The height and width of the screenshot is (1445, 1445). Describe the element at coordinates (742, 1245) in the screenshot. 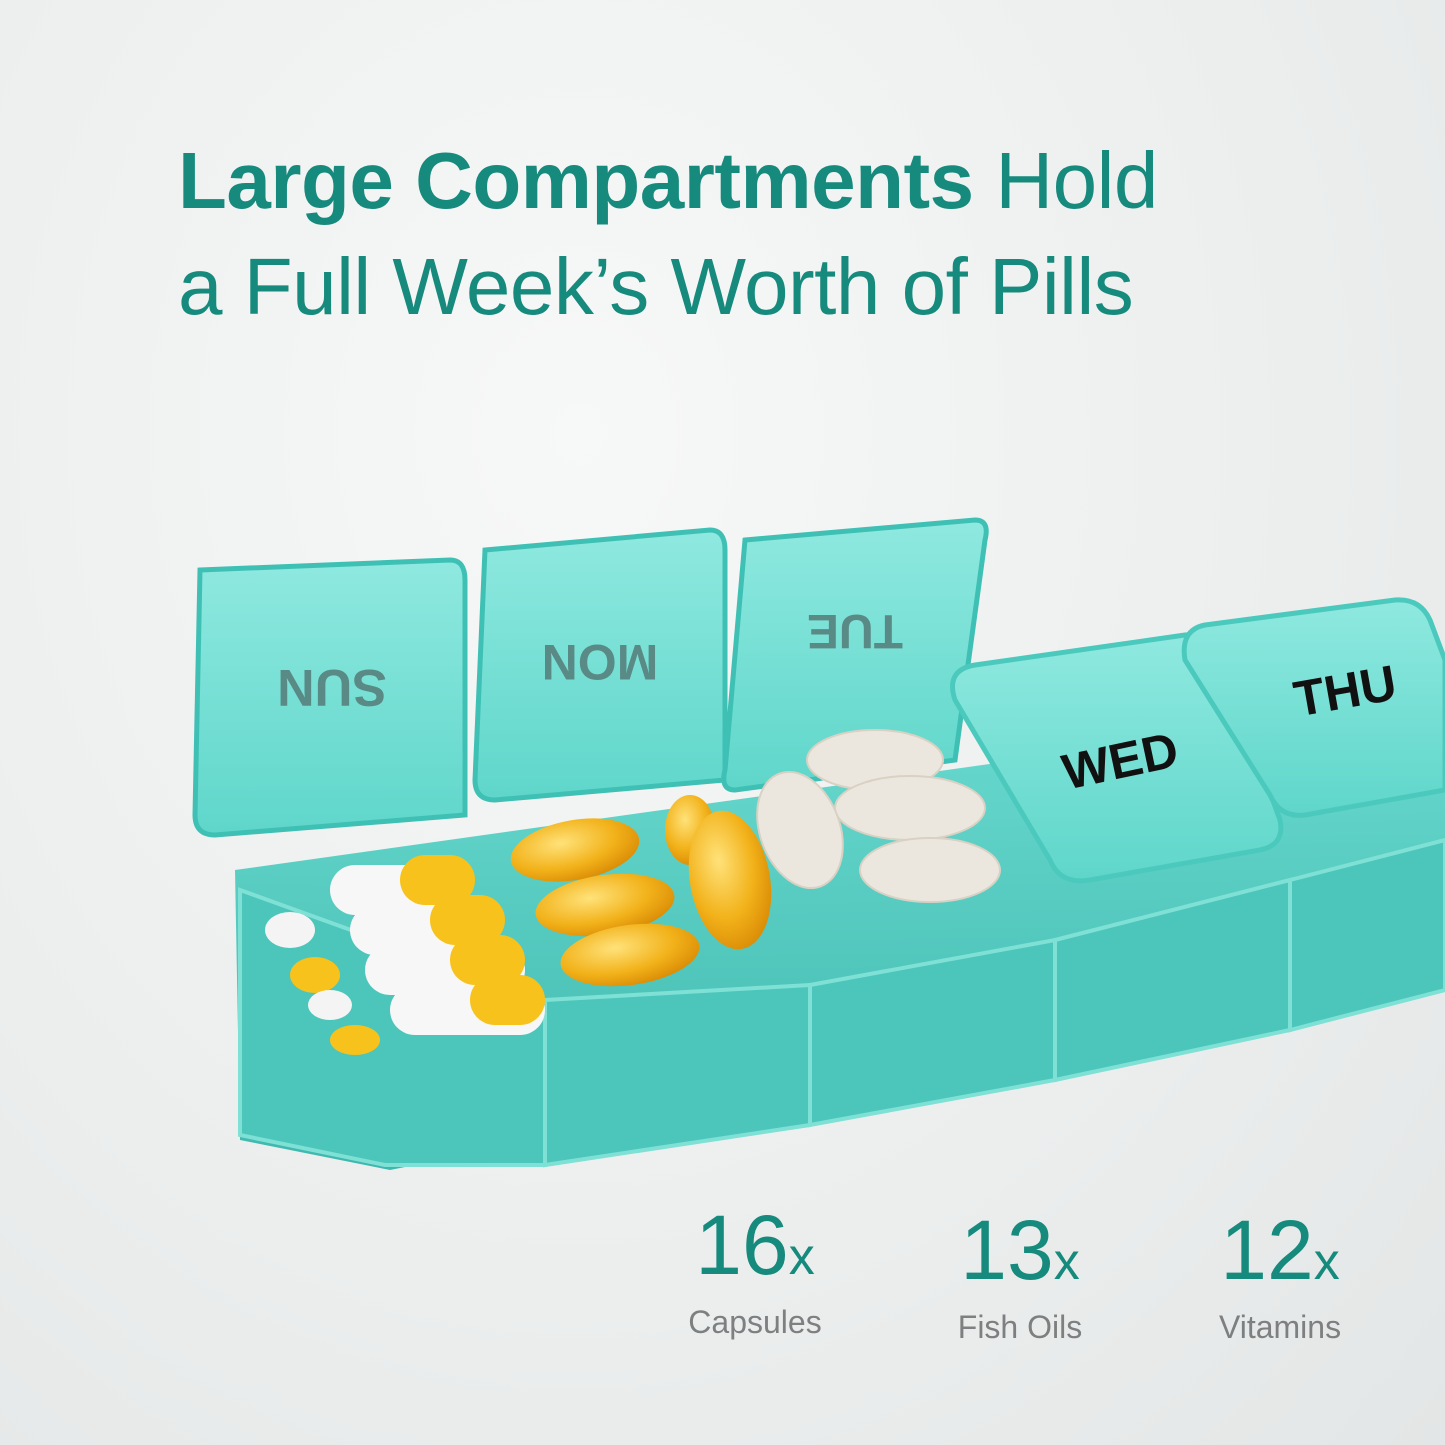

I see `stat-count: 16` at that location.